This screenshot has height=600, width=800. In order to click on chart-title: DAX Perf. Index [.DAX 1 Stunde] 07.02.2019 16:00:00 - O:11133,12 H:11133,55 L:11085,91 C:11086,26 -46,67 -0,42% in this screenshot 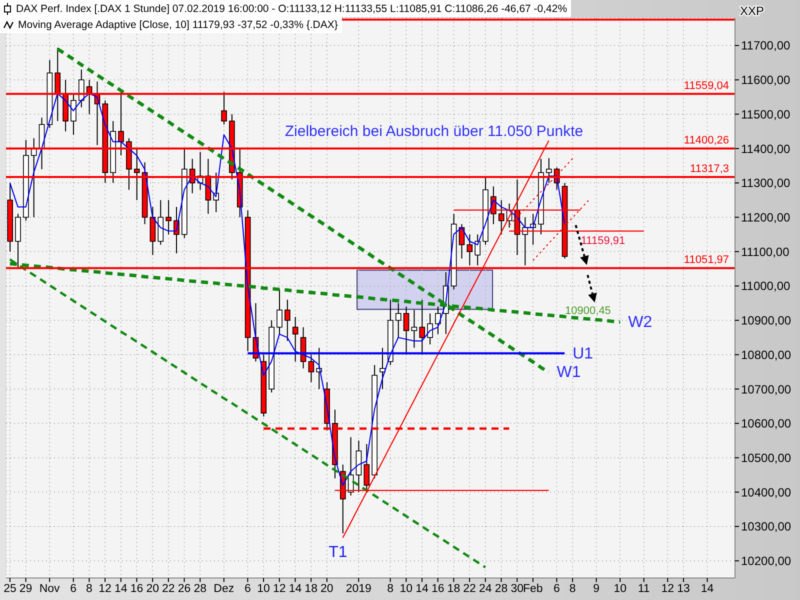, I will do `click(292, 8)`.